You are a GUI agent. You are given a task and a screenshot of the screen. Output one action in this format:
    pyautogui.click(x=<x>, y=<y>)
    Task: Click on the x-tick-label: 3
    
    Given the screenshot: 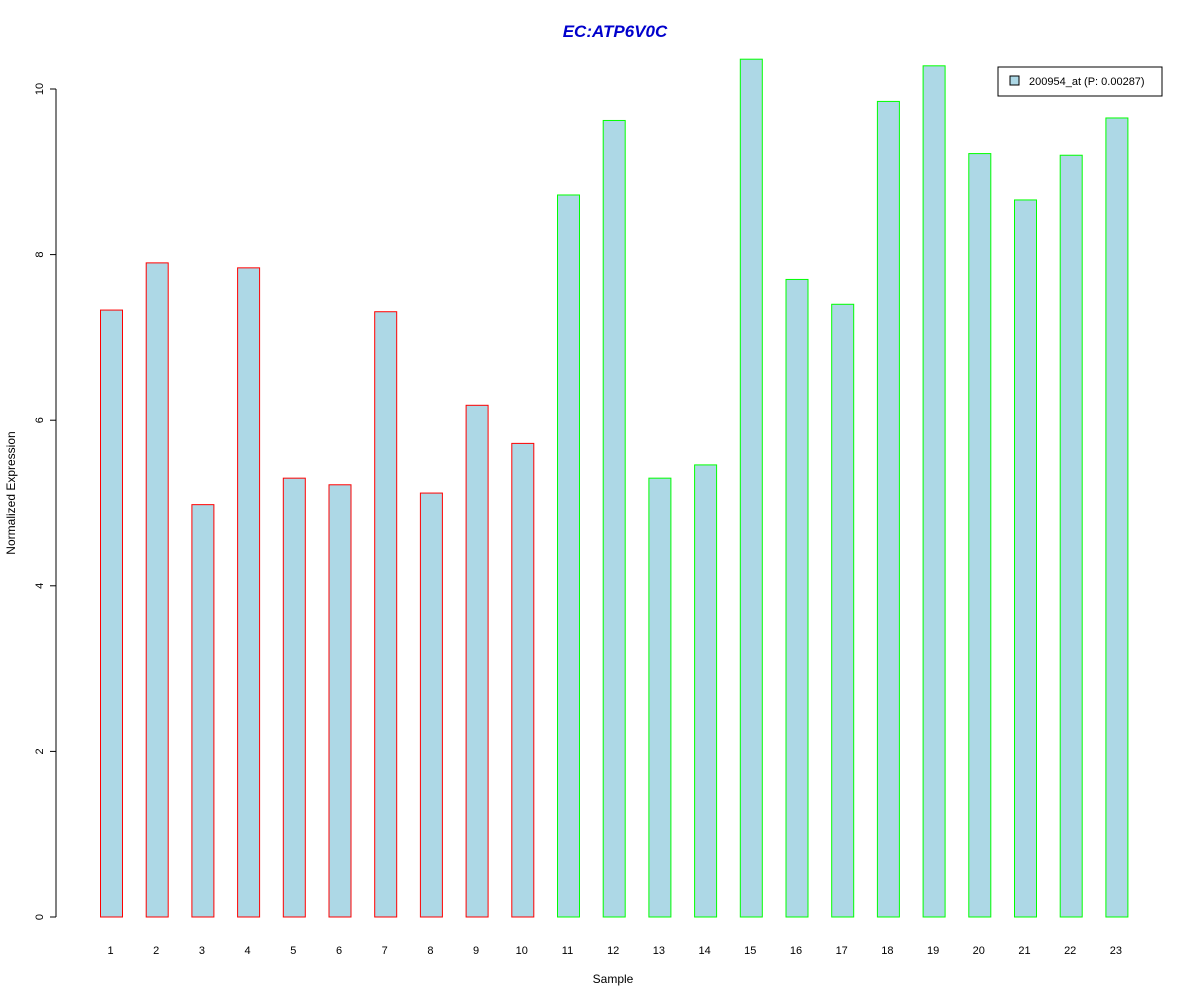 What is the action you would take?
    pyautogui.click(x=202, y=951)
    